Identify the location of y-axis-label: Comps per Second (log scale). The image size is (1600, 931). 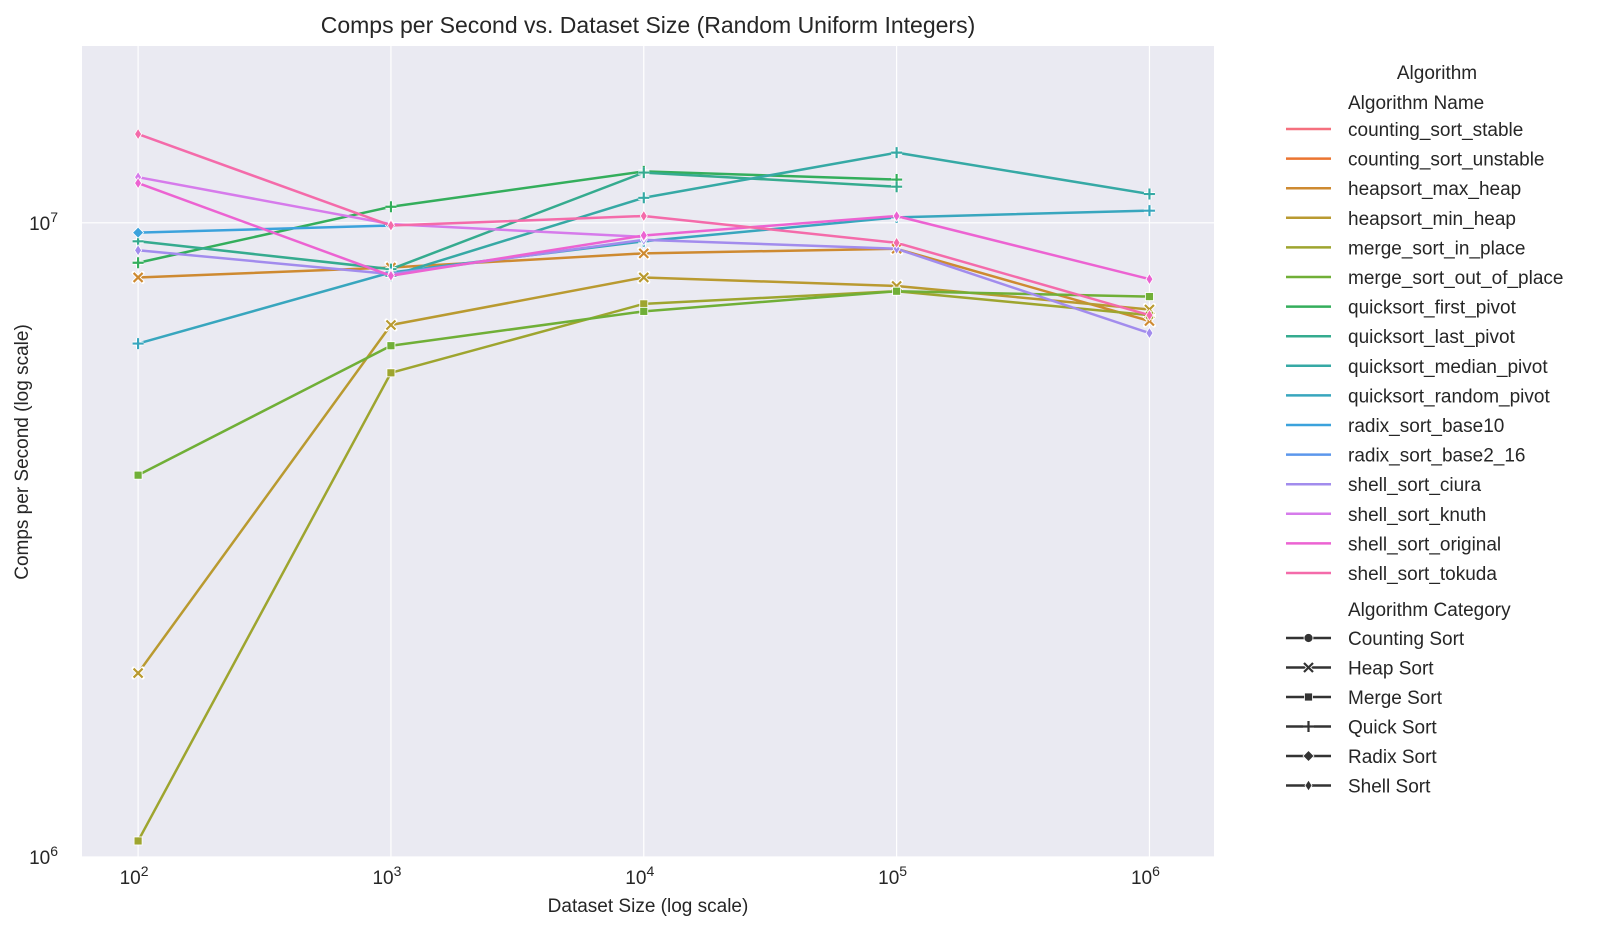
(22, 452).